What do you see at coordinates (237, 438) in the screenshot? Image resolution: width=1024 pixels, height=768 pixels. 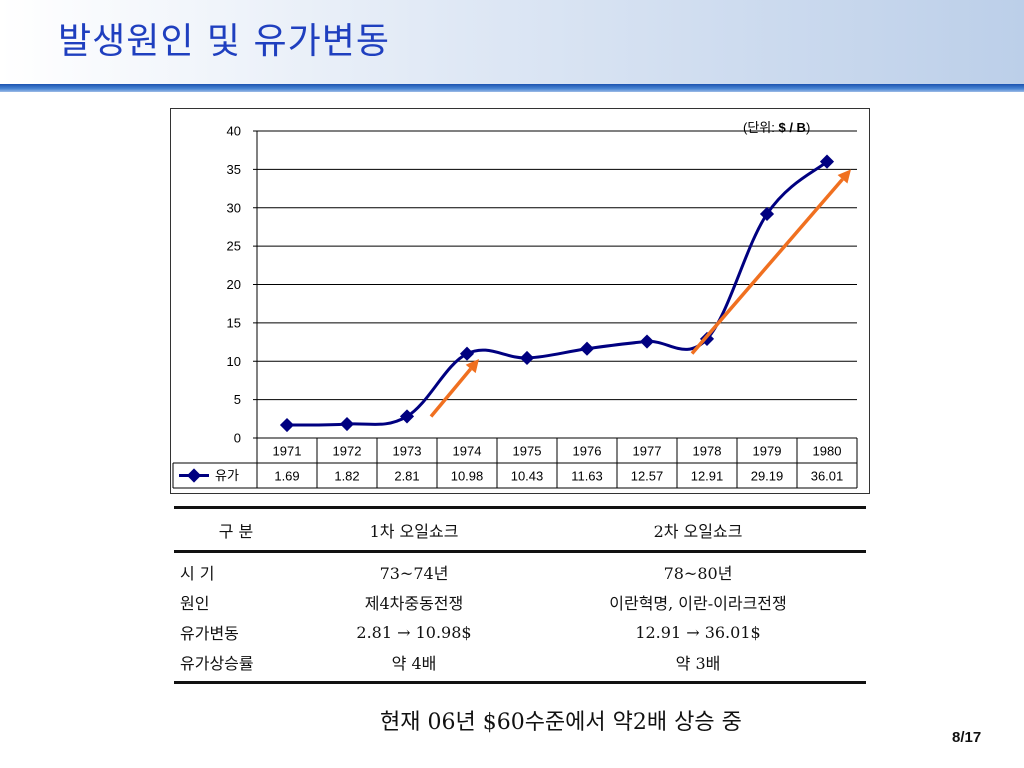 I see `y-tick-label: 0` at bounding box center [237, 438].